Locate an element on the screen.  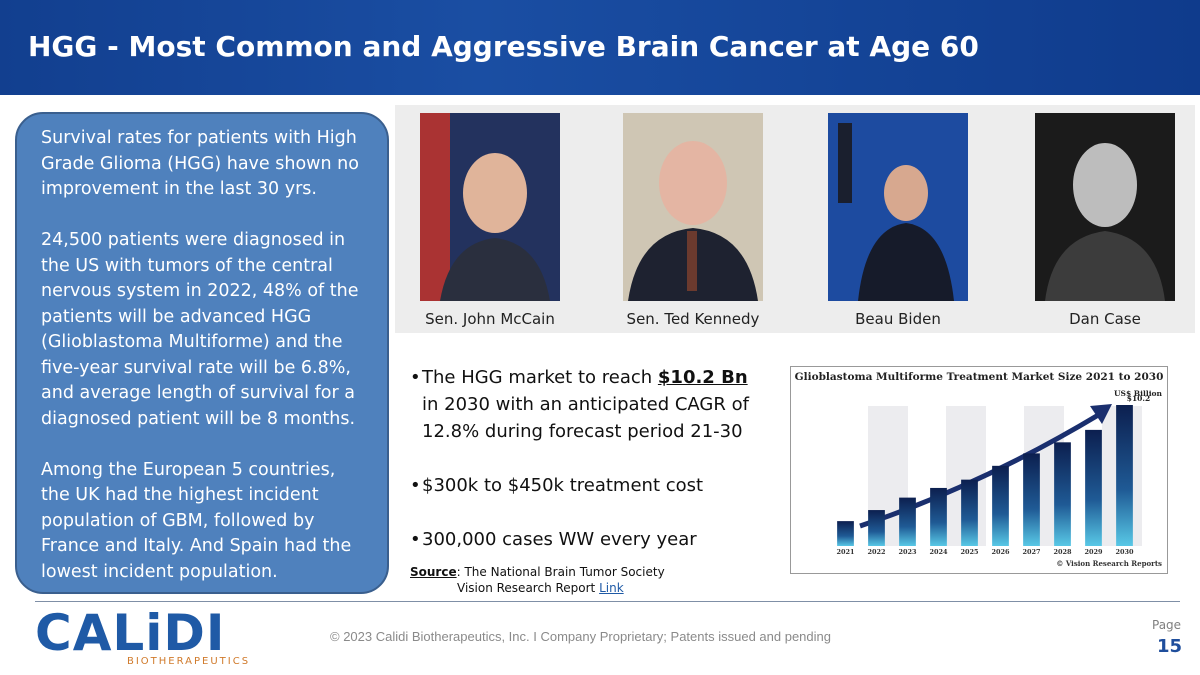
x-tick-label: 2028 is located at coordinates (1062, 552).